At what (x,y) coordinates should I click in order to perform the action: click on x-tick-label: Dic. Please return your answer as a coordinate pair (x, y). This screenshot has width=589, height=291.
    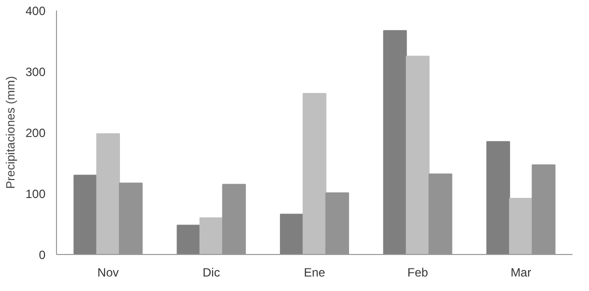
    Looking at the image, I should click on (211, 273).